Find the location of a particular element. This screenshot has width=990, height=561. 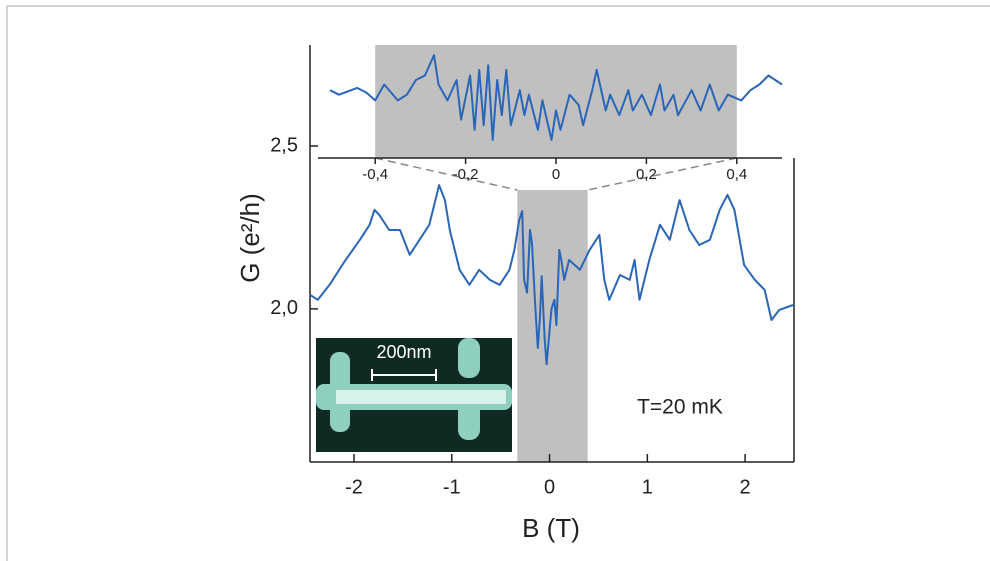

x-tick-label: 2 is located at coordinates (745, 487).